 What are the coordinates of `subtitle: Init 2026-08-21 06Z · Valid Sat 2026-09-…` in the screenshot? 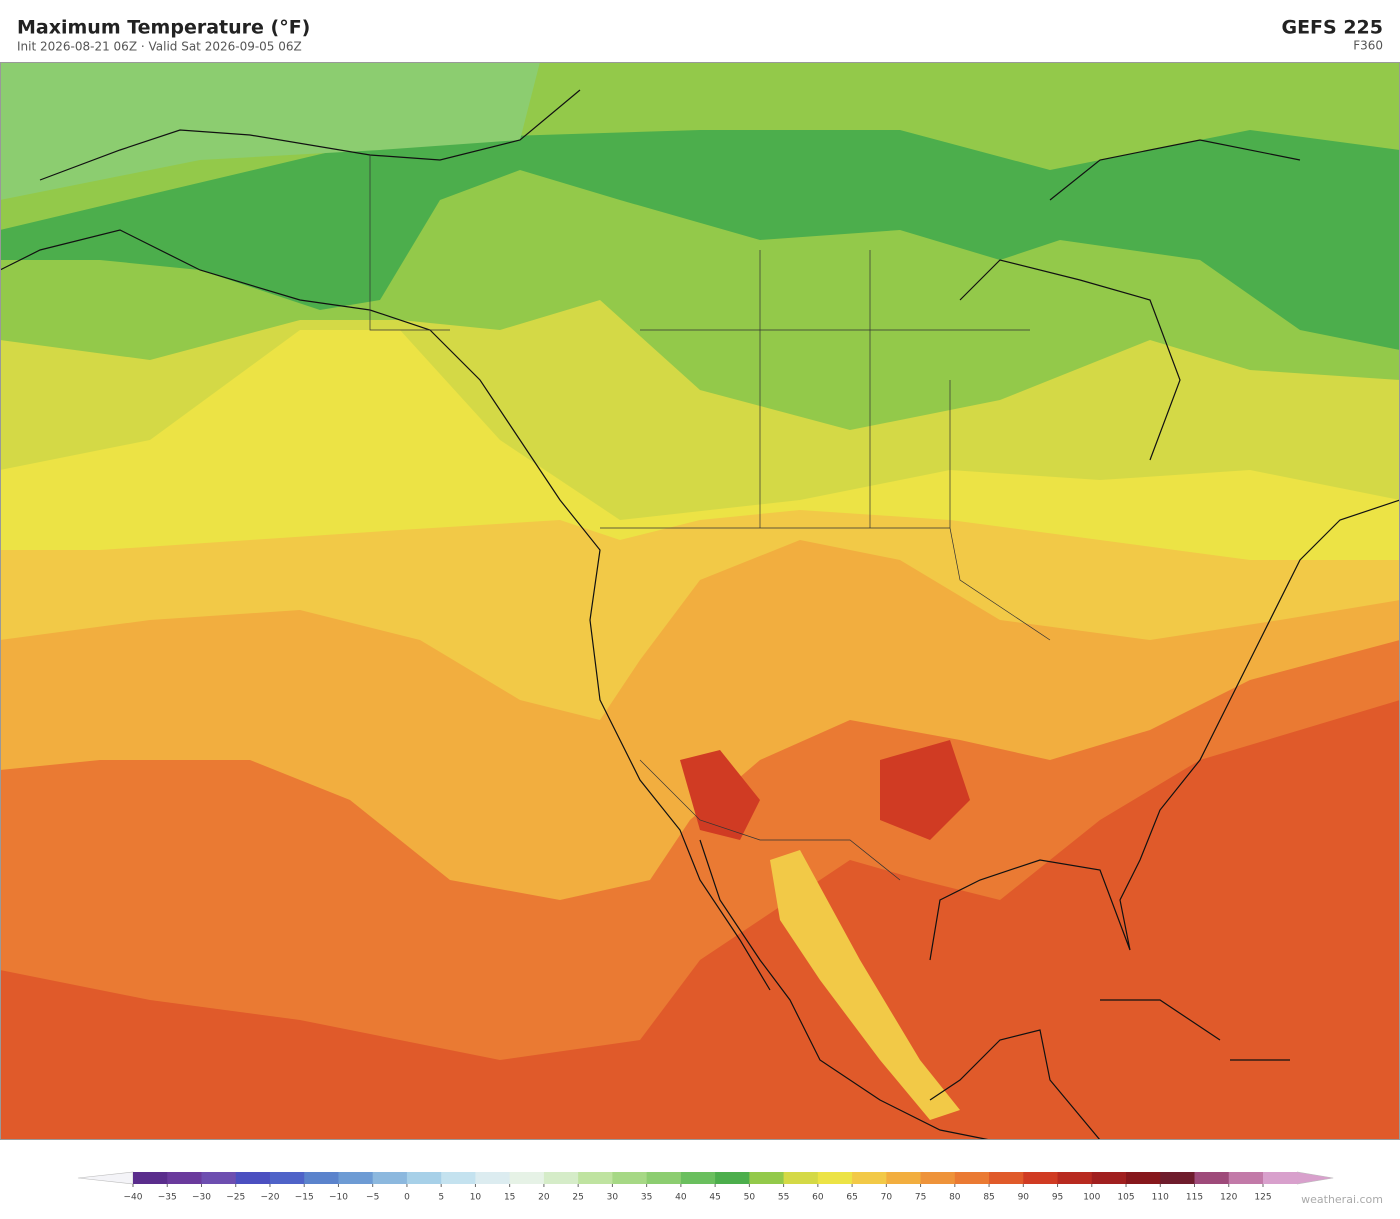 It's located at (159, 47).